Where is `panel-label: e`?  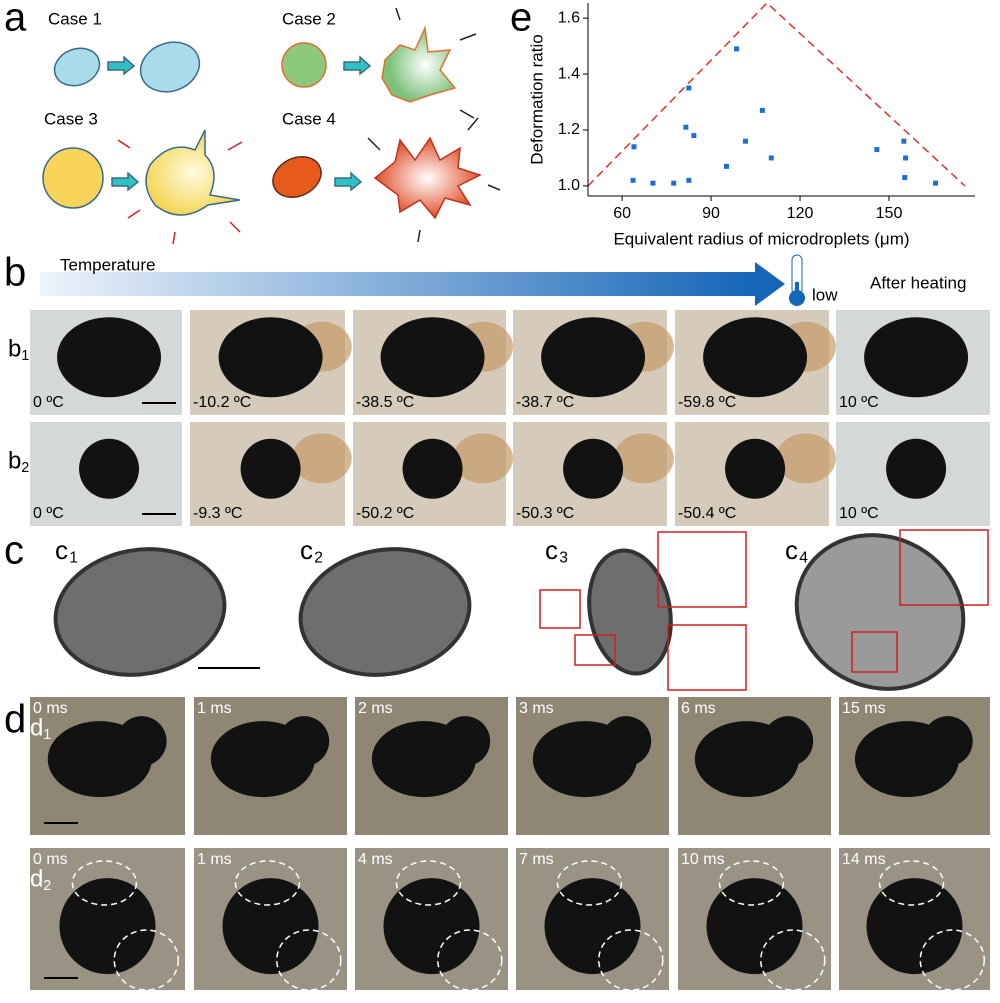 panel-label: e is located at coordinates (521, 20).